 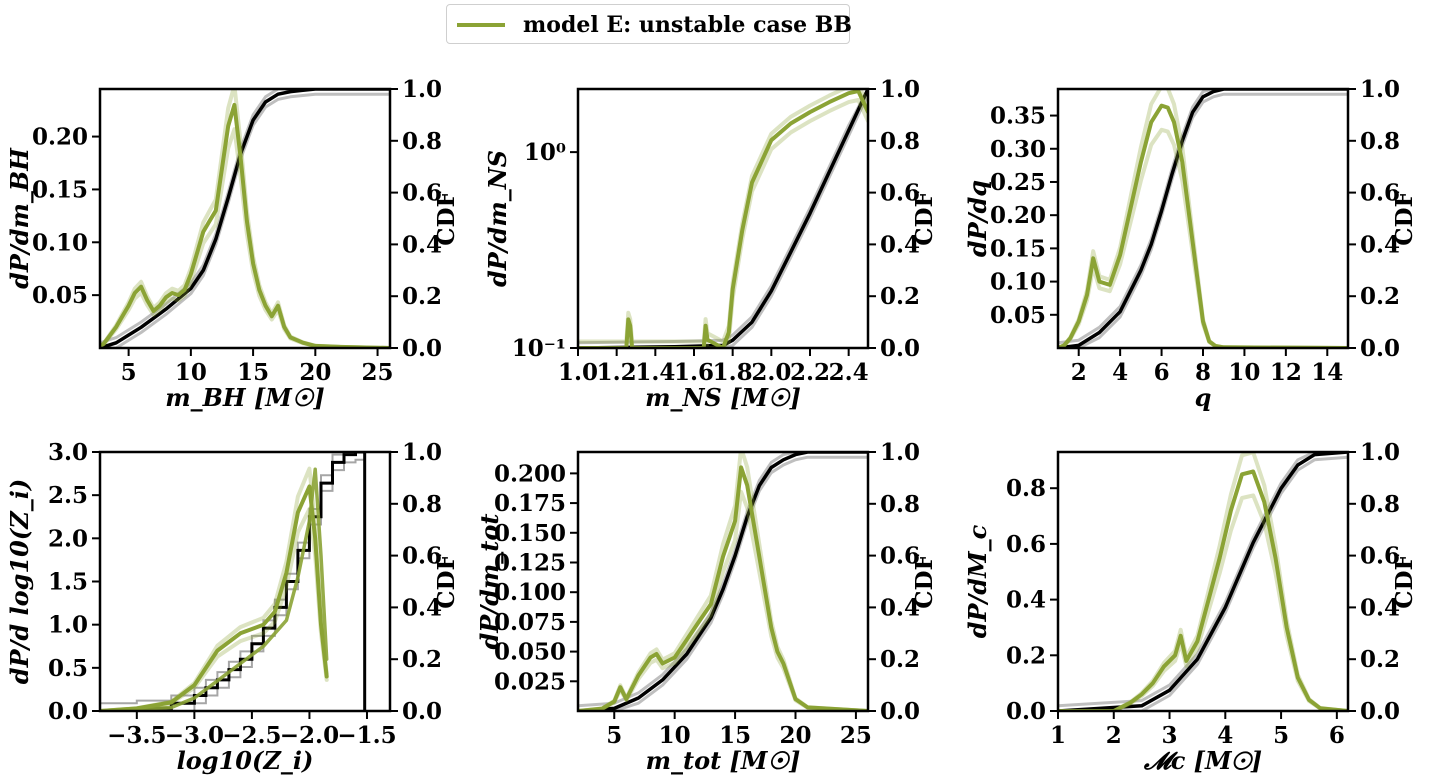 What do you see at coordinates (1026, 600) in the screenshot?
I see `y-tick-label: 0.4` at bounding box center [1026, 600].